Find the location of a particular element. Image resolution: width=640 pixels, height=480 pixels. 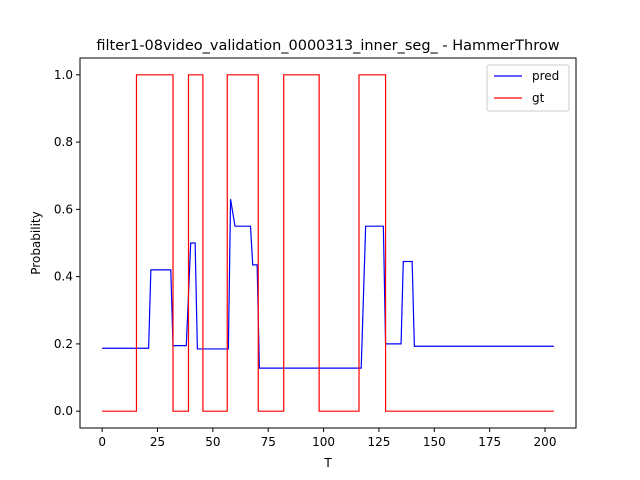

y-tick-label: 0.6 is located at coordinates (63, 209).